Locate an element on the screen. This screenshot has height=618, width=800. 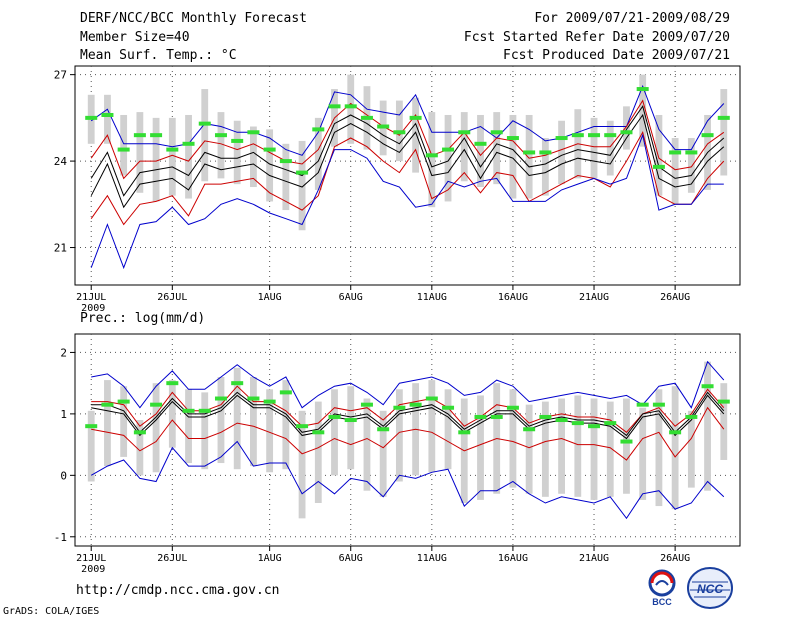
prec-xtick-label: 11AUG is located at coordinates (432, 558).